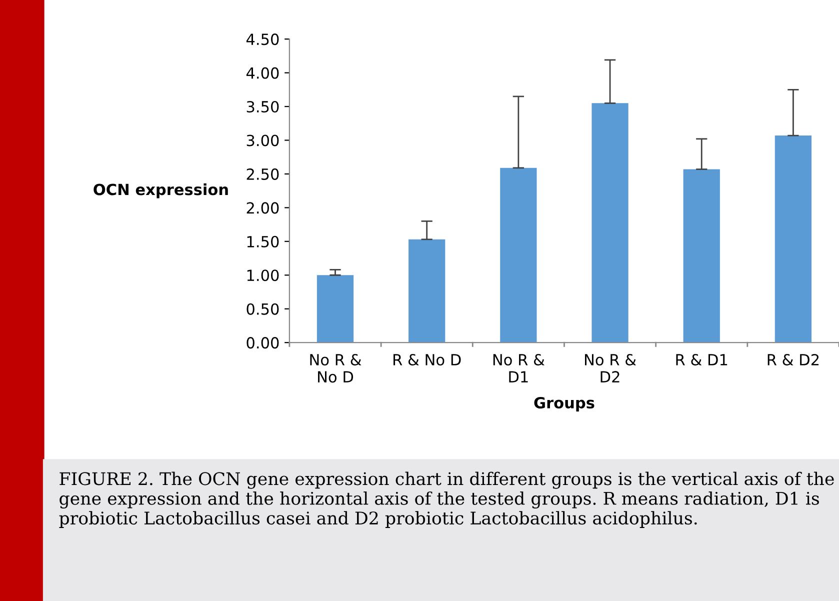  Describe the element at coordinates (161, 190) in the screenshot. I see `y-axis-title: OCN expression` at that location.